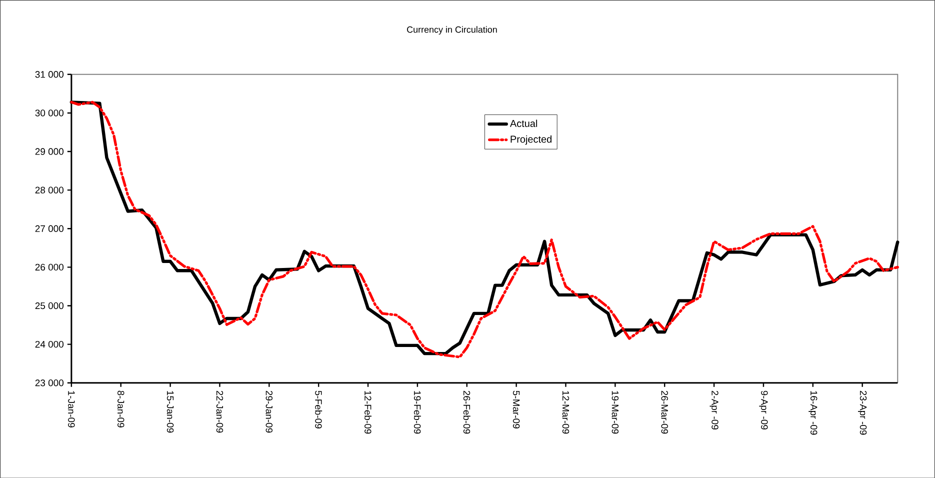 The width and height of the screenshot is (935, 478). I want to click on y-tick-label: 29 000, so click(49, 151).